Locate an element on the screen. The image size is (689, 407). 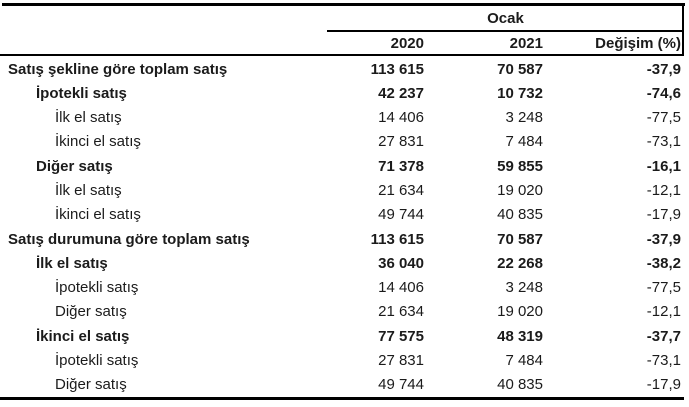
table-top-border is located at coordinates (343, 4).